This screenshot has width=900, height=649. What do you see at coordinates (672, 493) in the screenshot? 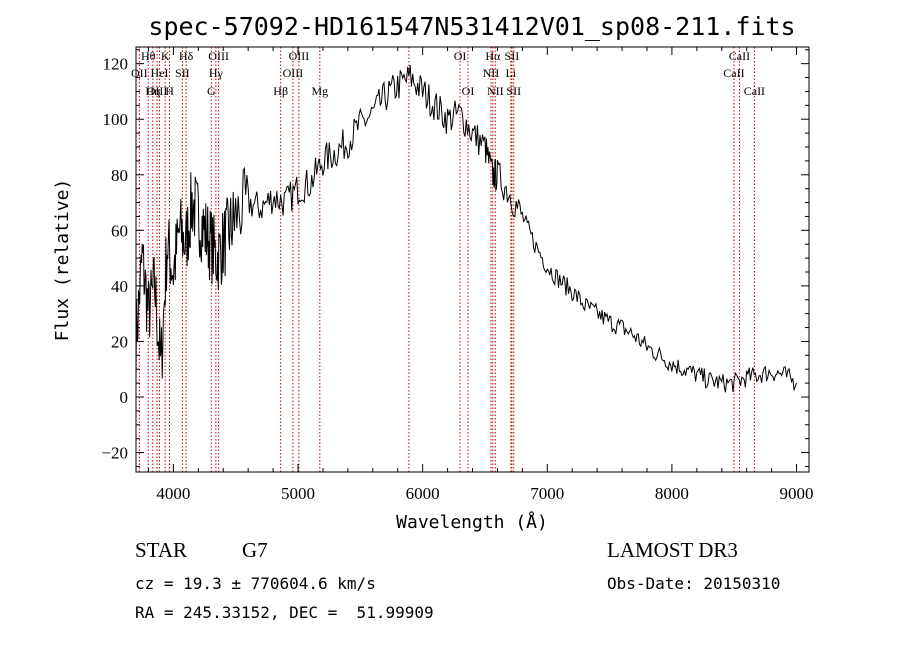
I see `x-tick-label: 8000` at bounding box center [672, 493].